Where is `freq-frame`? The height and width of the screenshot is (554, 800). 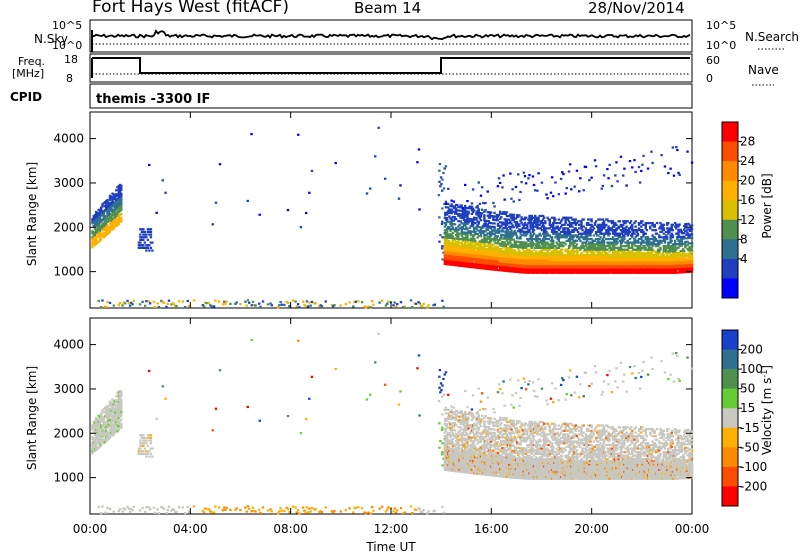
freq-frame is located at coordinates (391, 68).